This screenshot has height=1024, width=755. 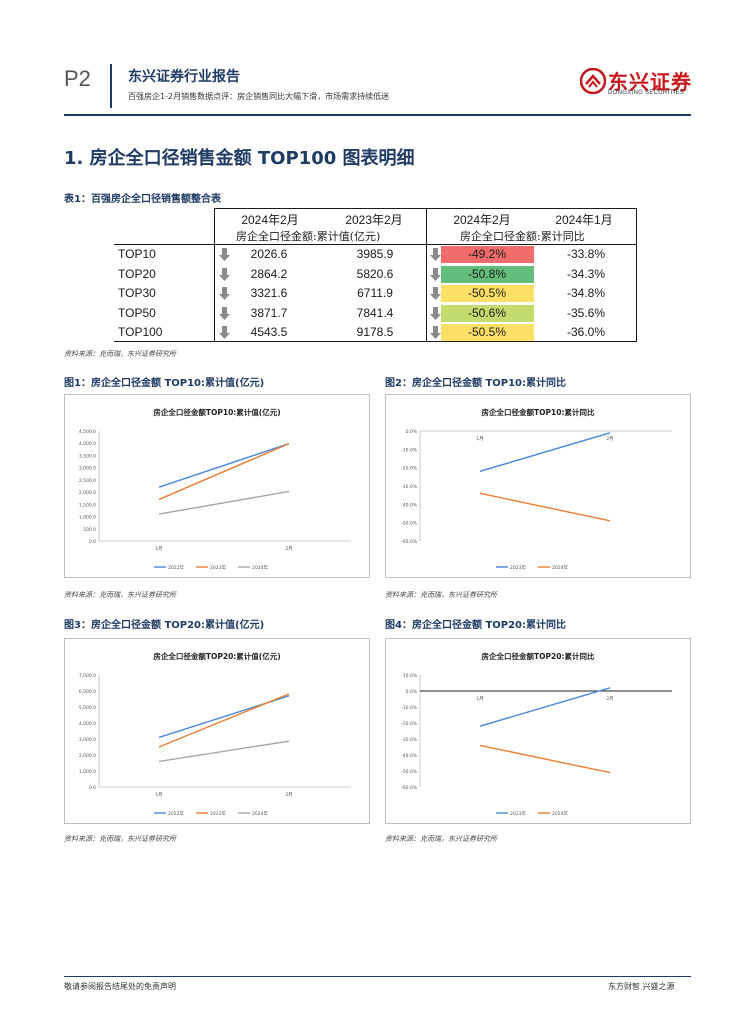 I want to click on cell-value-2023: 6711.9, so click(x=375, y=293).